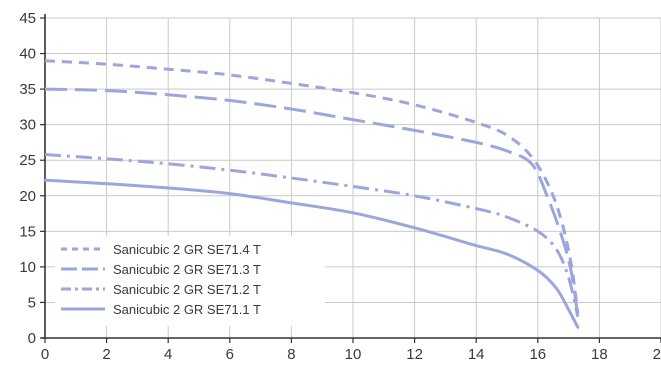 The image size is (661, 369). Describe the element at coordinates (414, 354) in the screenshot. I see `x-tick-label: 12` at that location.